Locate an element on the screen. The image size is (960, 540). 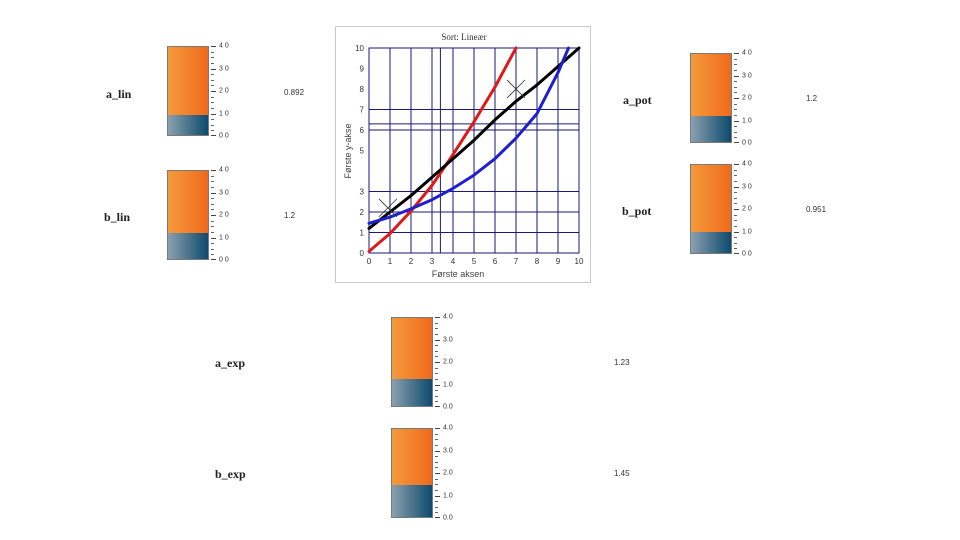
slider-label-b-exp: b_exp is located at coordinates (230, 474).